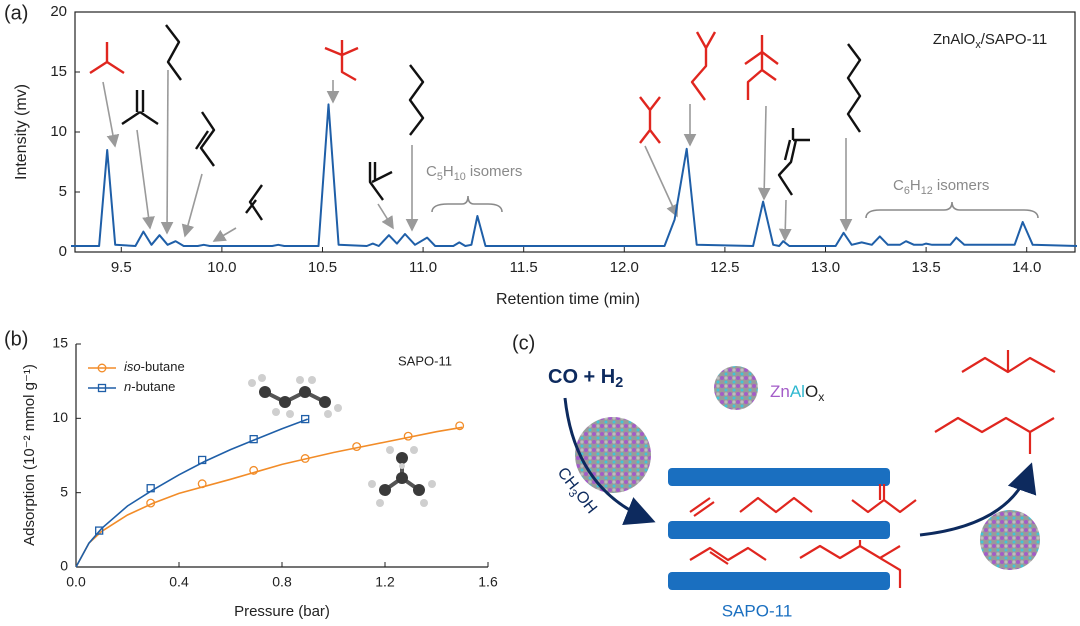 The image size is (1080, 626). I want to click on x-axis-title: Retention time (min), so click(568, 299).